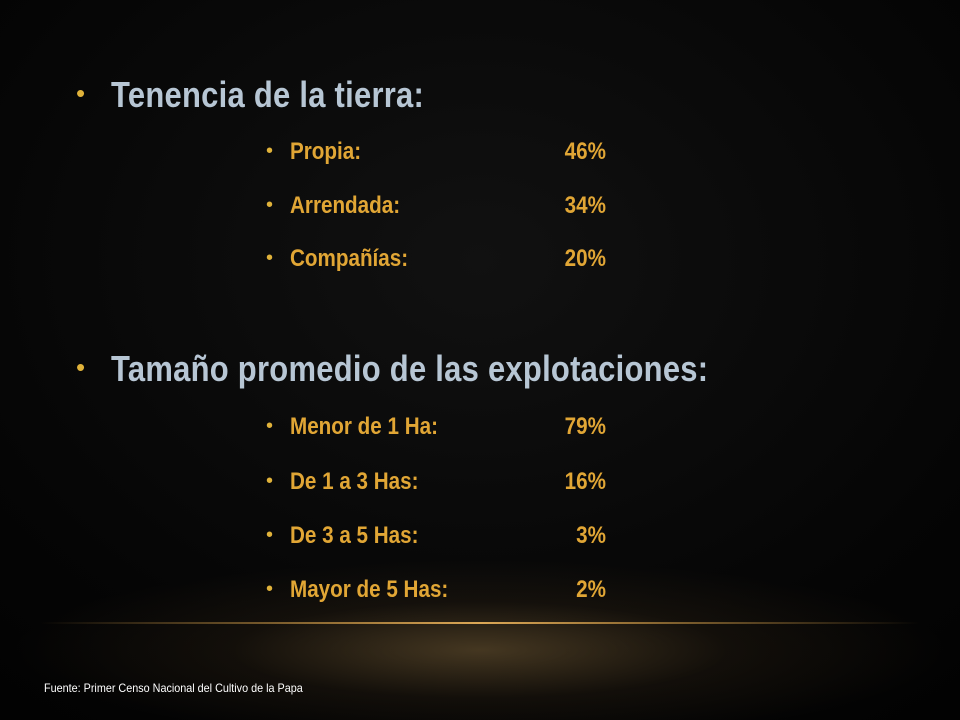  Describe the element at coordinates (369, 589) in the screenshot. I see `item-label: Mayor de 5 Has:` at that location.